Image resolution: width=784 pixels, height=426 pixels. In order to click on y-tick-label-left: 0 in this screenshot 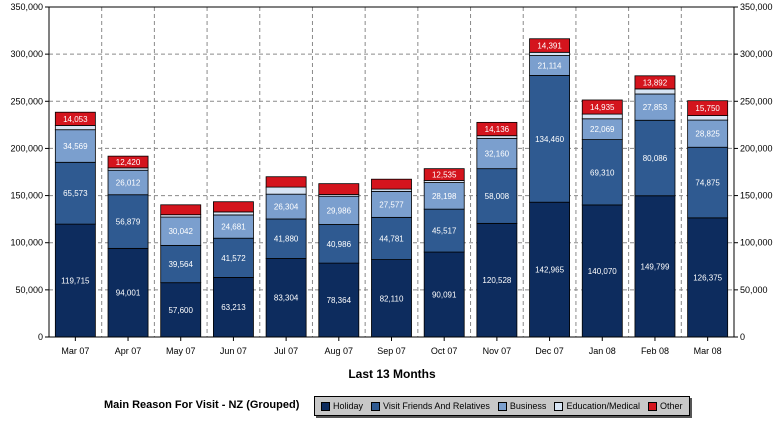, I will do `click(40, 337)`.